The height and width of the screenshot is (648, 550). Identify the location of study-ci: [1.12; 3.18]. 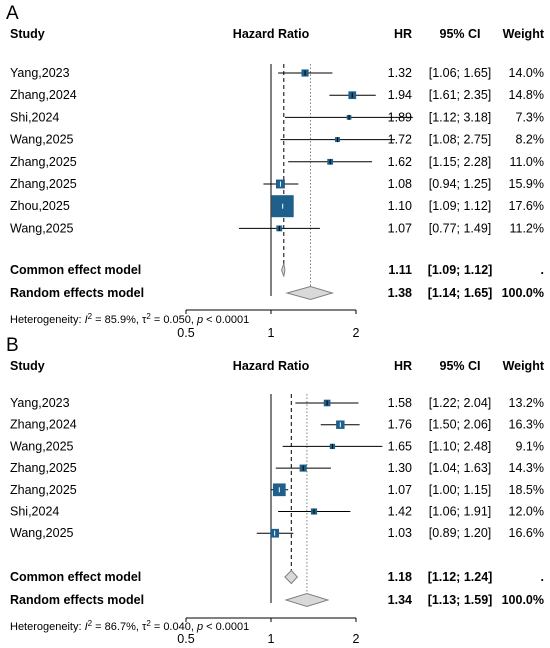
(460, 117).